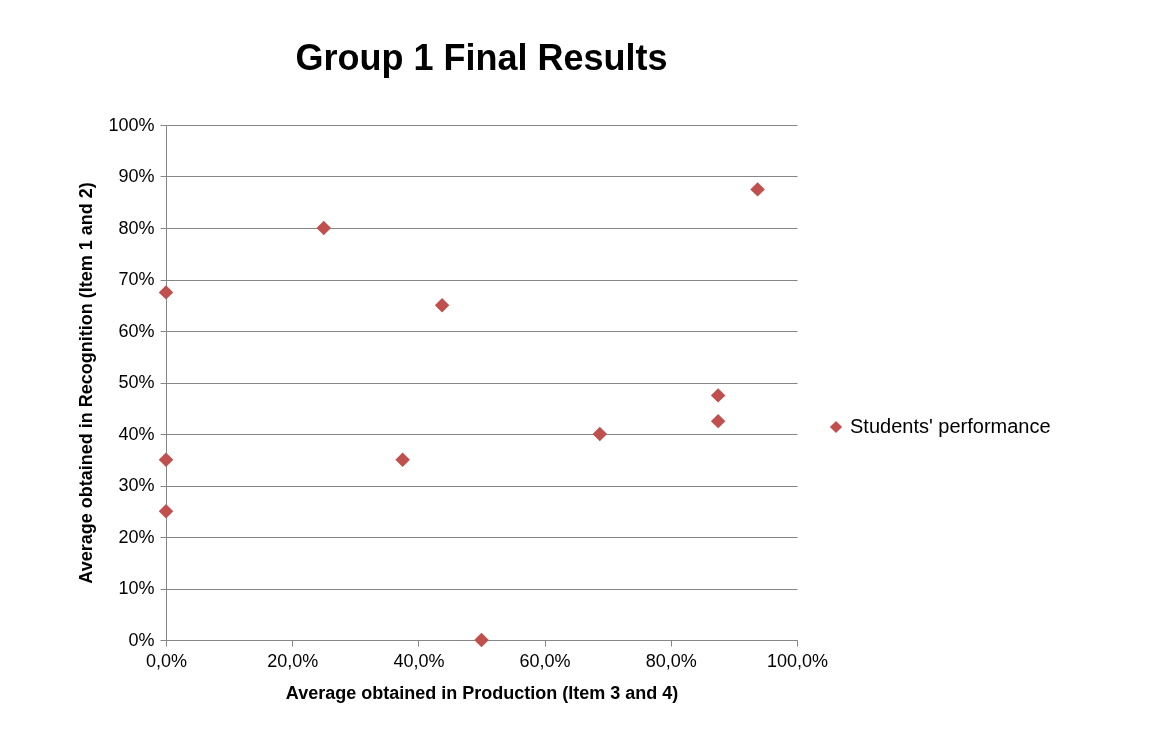 This screenshot has width=1172, height=754. What do you see at coordinates (481, 57) in the screenshot?
I see `chart-title: Group 1 Final Results` at bounding box center [481, 57].